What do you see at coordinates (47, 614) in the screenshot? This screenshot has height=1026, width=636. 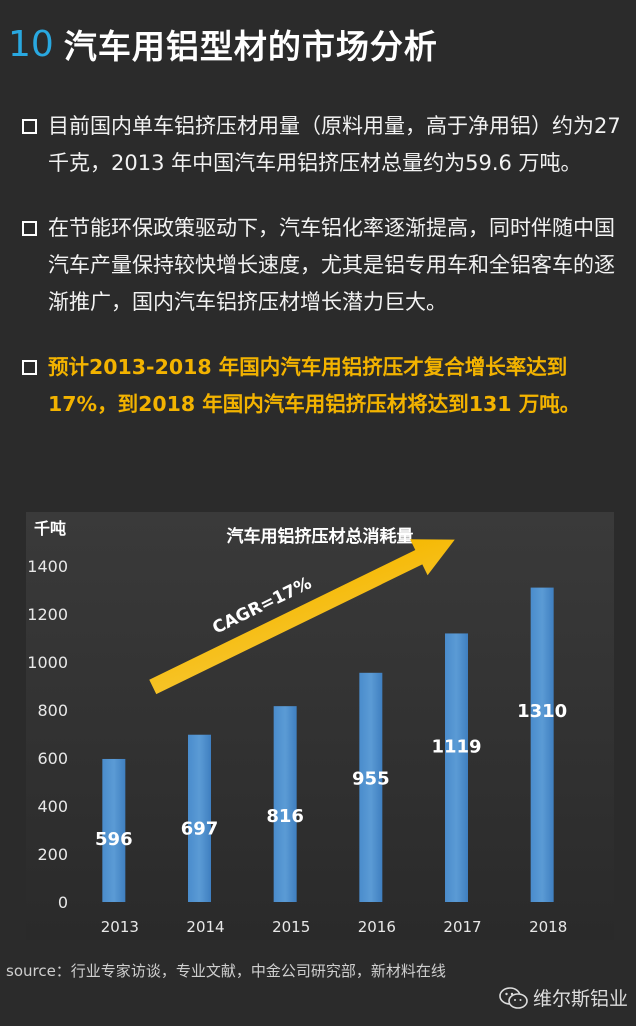 I see `y-tick-label: 1200` at bounding box center [47, 614].